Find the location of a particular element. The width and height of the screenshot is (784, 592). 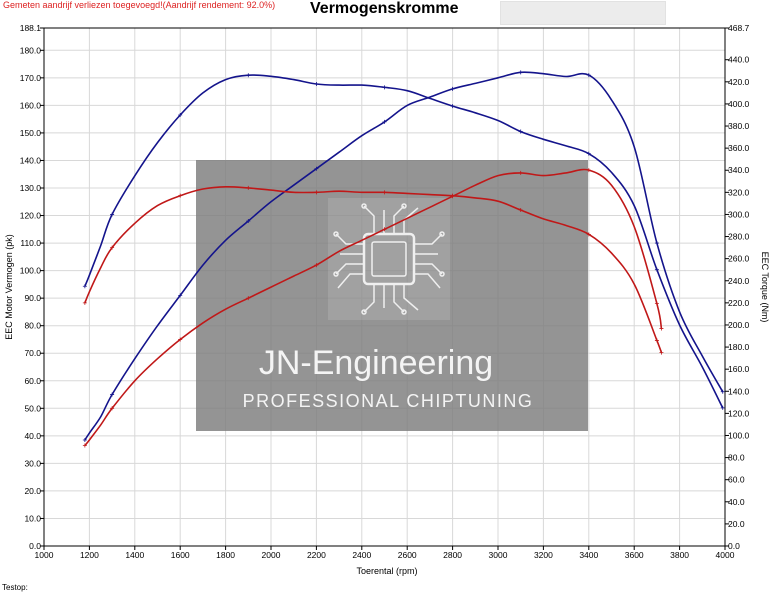

x-tick-label: 3200 is located at coordinates (543, 555).